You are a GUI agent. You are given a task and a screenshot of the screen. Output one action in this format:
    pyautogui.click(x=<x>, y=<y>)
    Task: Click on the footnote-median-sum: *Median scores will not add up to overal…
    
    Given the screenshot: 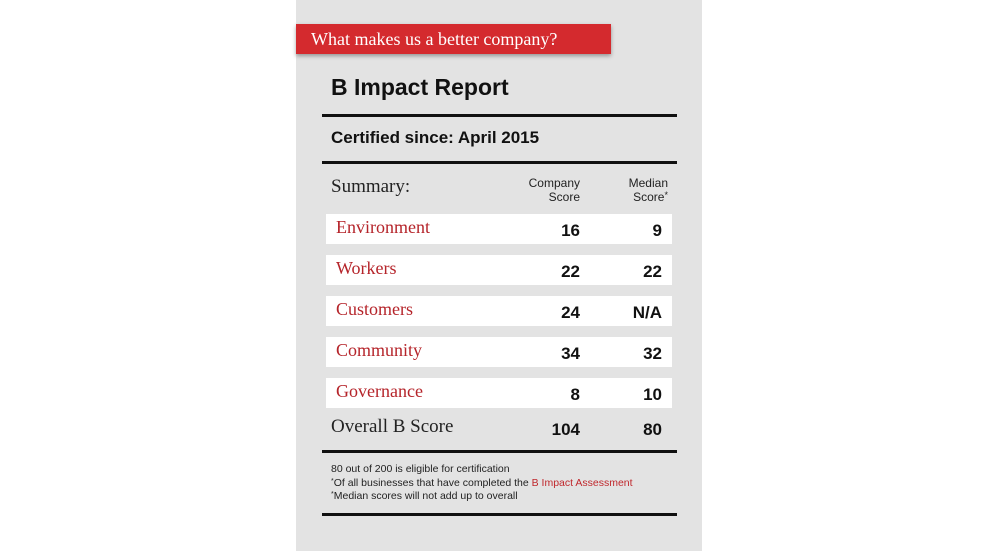 What is the action you would take?
    pyautogui.click(x=482, y=497)
    